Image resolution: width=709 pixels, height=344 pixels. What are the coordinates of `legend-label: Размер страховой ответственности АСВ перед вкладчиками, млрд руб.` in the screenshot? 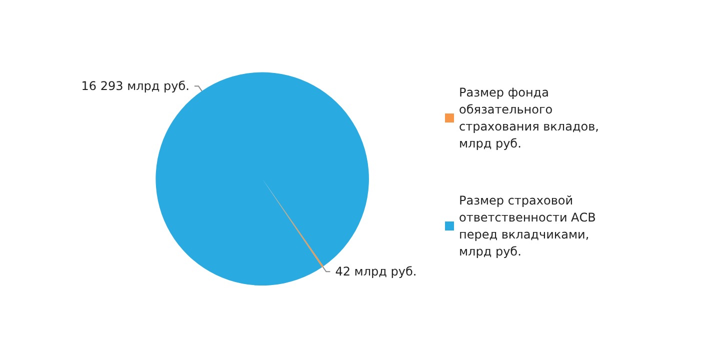 It's located at (529, 226).